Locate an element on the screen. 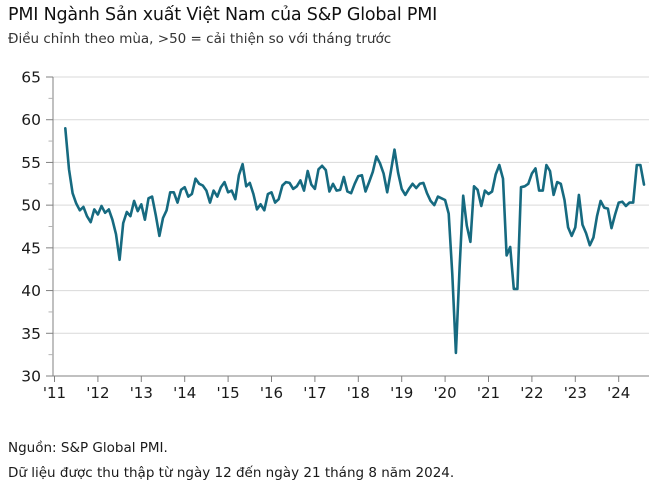 The width and height of the screenshot is (650, 486). x-axis-label: '19 is located at coordinates (401, 393).